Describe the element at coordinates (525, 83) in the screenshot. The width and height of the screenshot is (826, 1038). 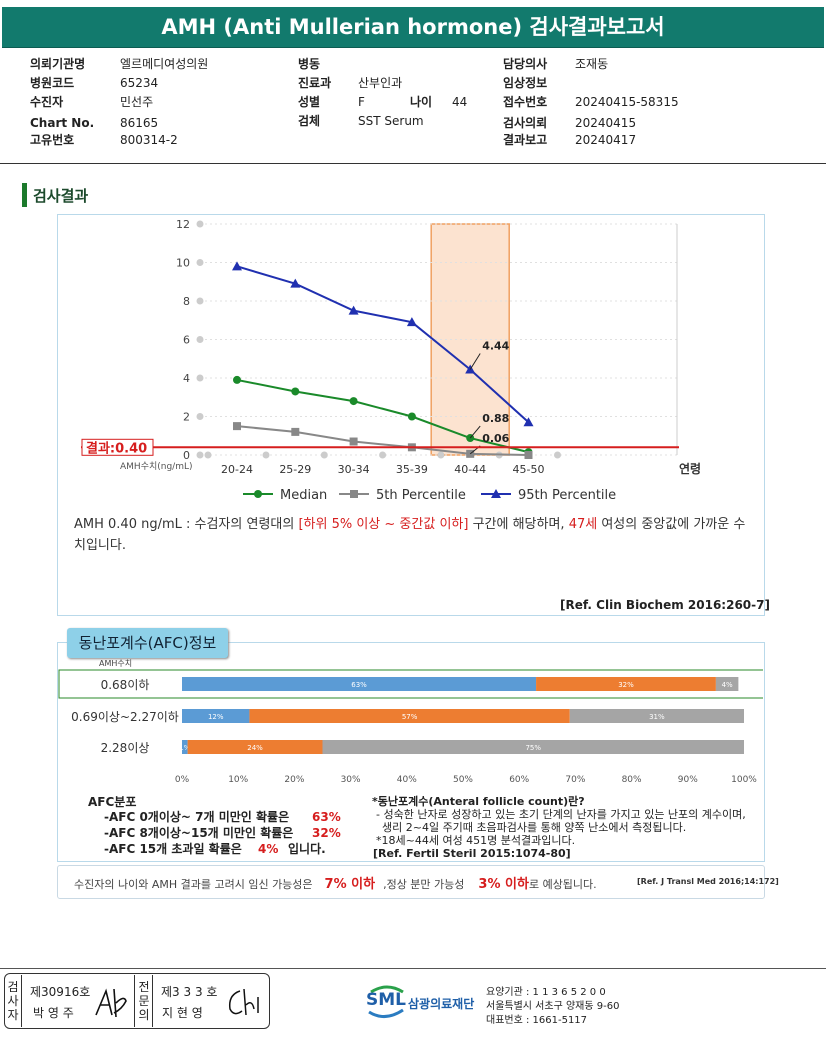
I see `info-label: 임상정보` at that location.